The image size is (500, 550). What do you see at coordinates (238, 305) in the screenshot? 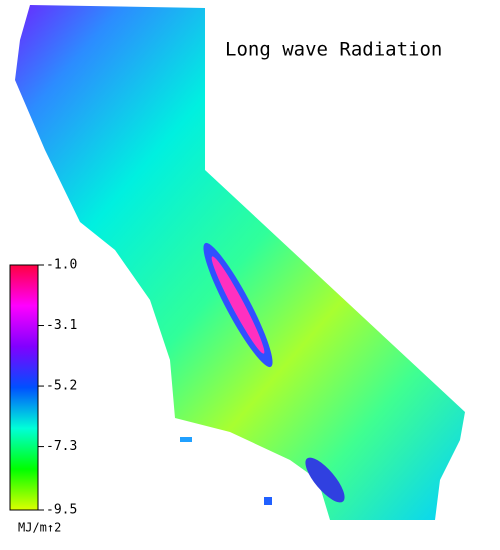
I see `sierra-peaks` at bounding box center [238, 305].